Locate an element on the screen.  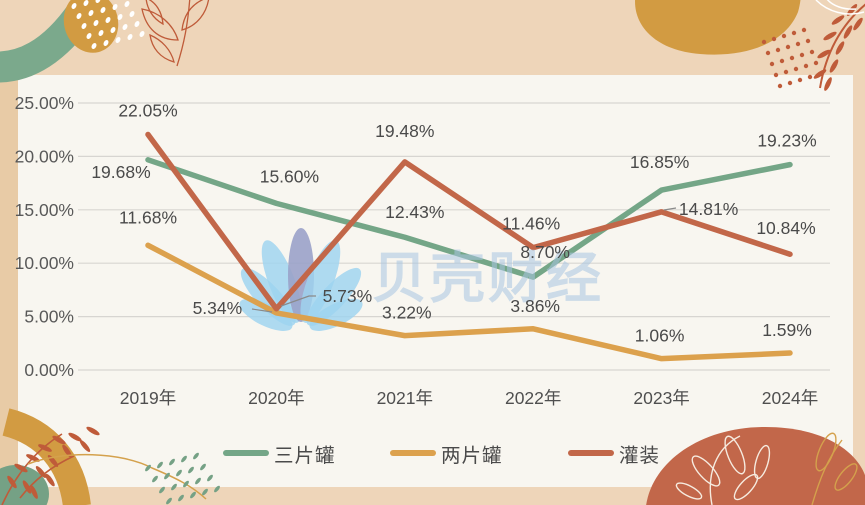
y-axis-tick-label: 20.00% is located at coordinates (44, 156).